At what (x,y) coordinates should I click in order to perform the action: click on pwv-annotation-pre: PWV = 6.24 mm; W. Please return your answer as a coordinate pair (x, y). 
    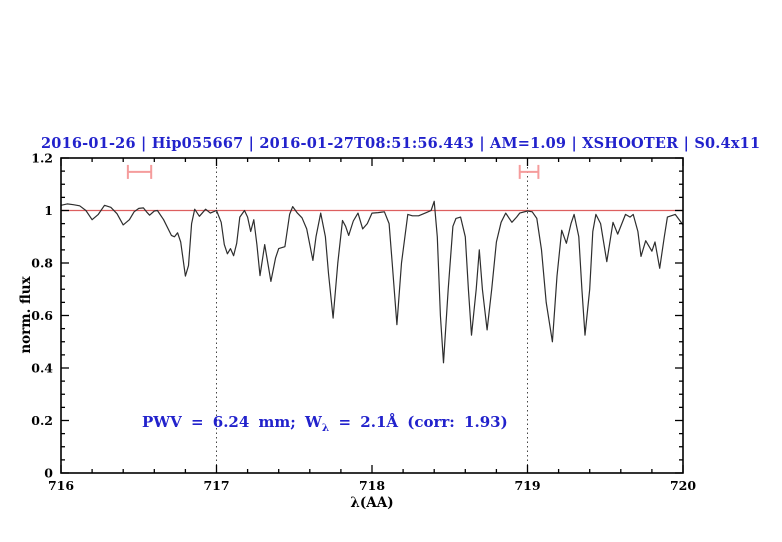
    Looking at the image, I should click on (232, 422).